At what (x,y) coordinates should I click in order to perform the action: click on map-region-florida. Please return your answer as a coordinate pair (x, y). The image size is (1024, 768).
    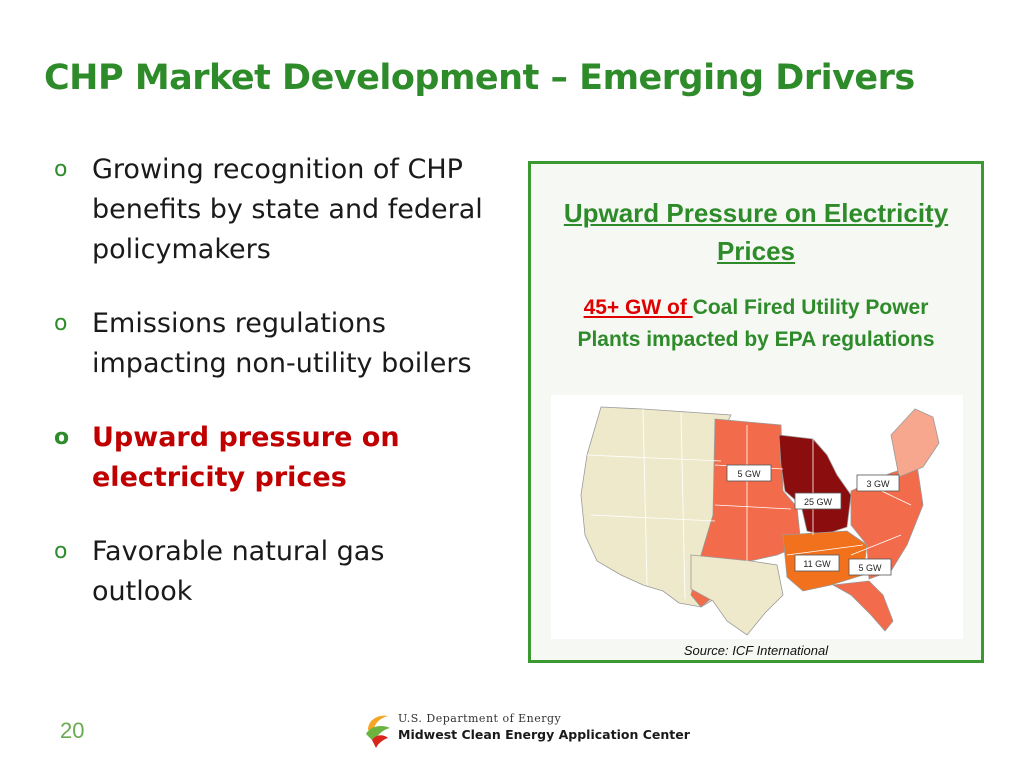
    Looking at the image, I should click on (862, 606).